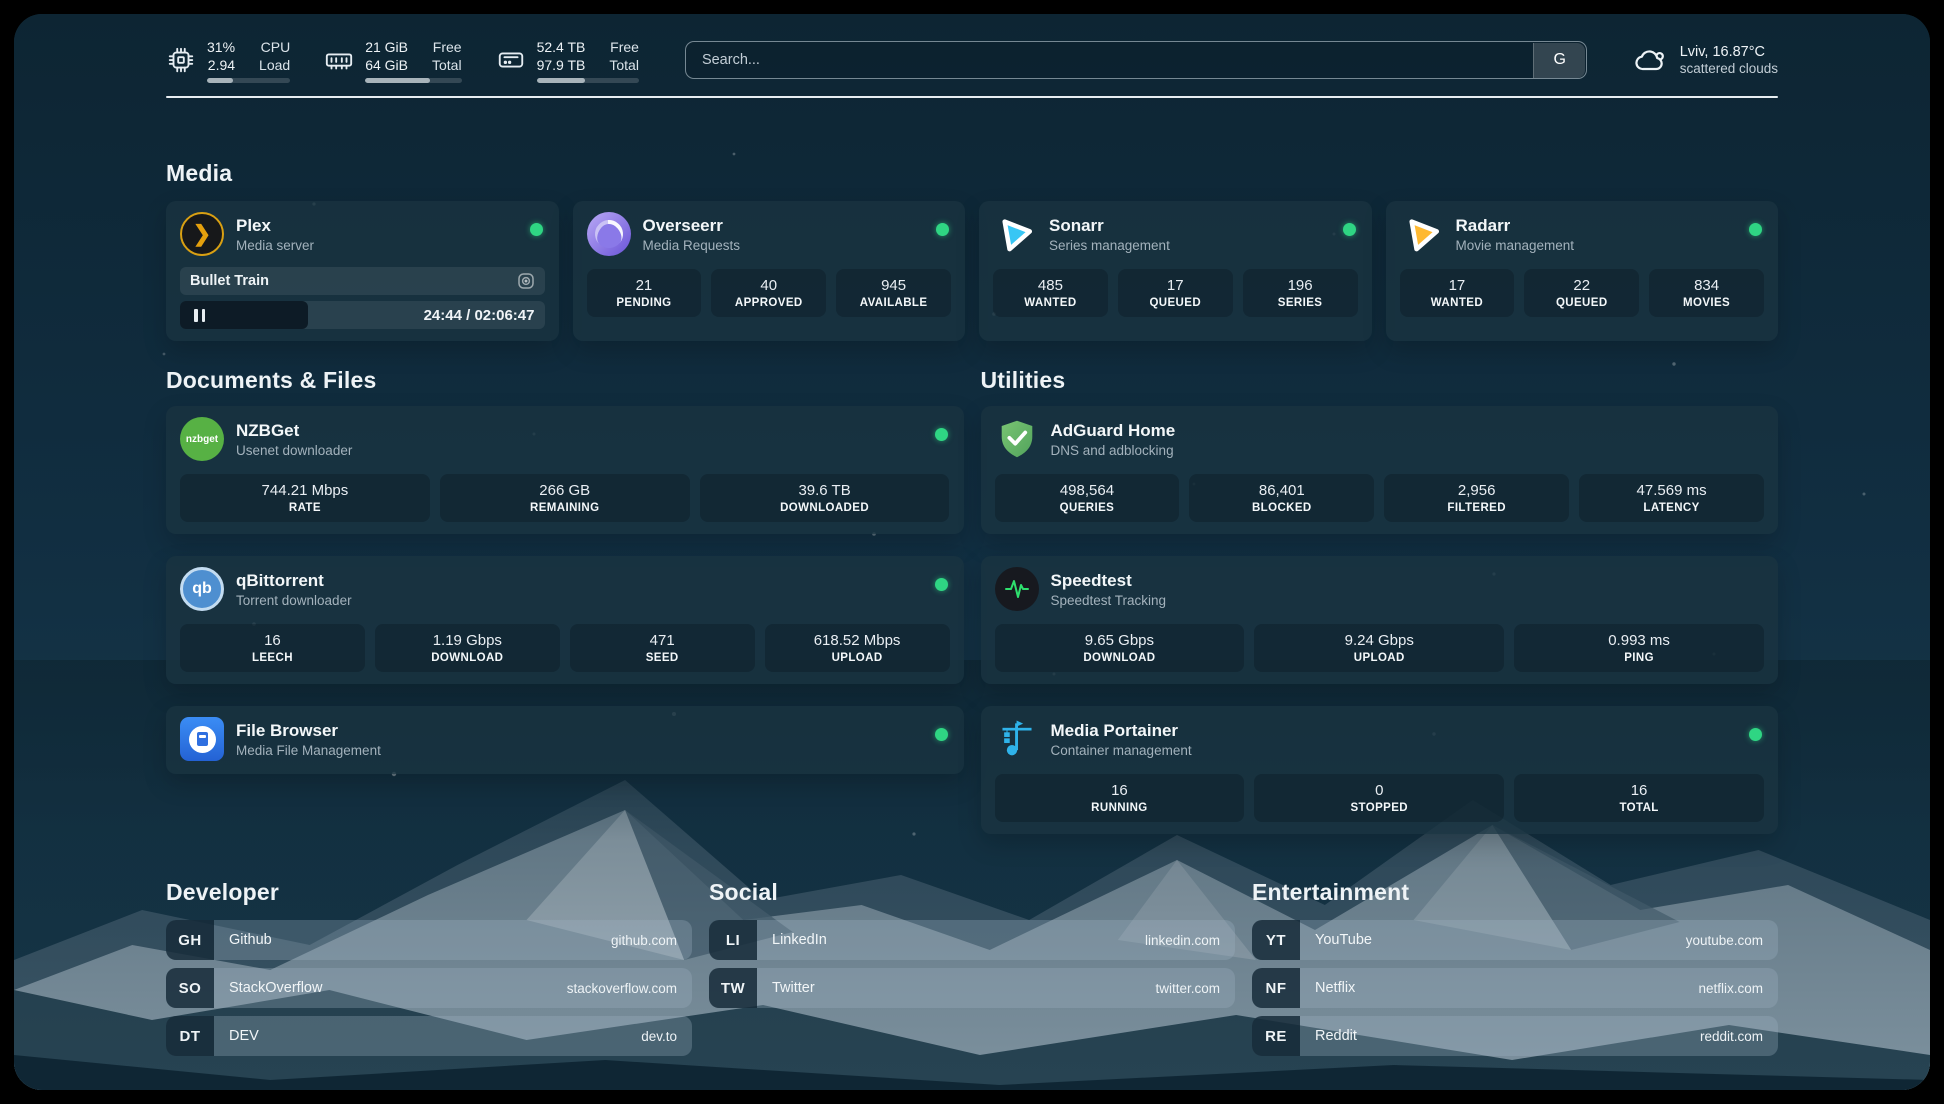 Image resolution: width=1944 pixels, height=1104 pixels. I want to click on bookmark-twitter: TW Twitter twitter.com, so click(972, 988).